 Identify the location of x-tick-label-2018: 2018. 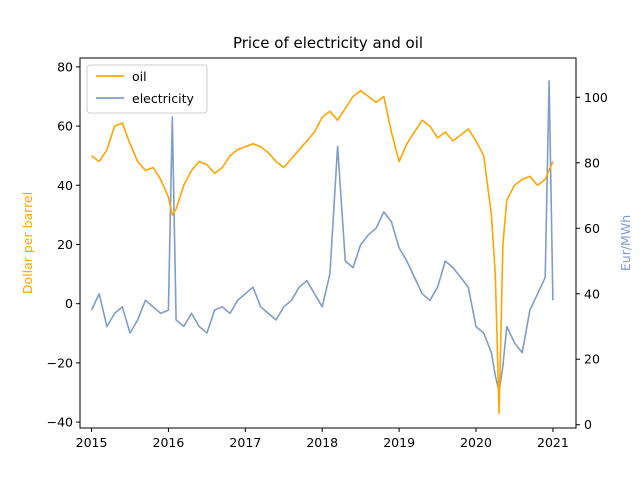
(322, 442).